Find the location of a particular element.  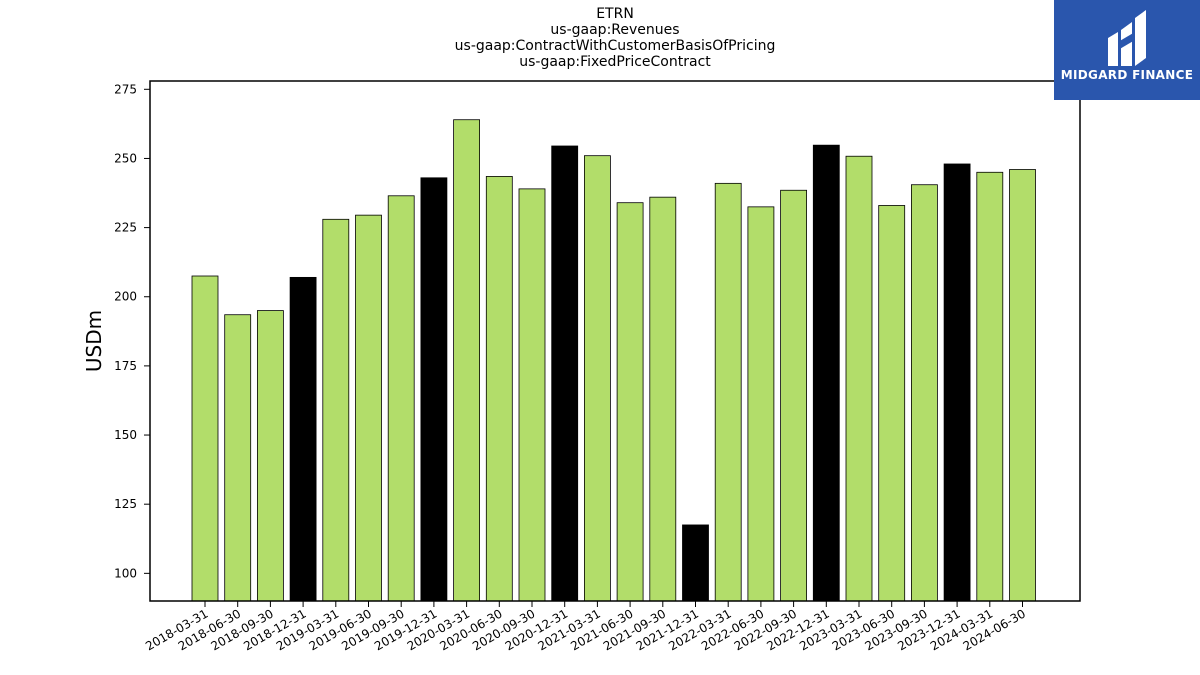

y-tick-label: 125 is located at coordinates (125, 504).